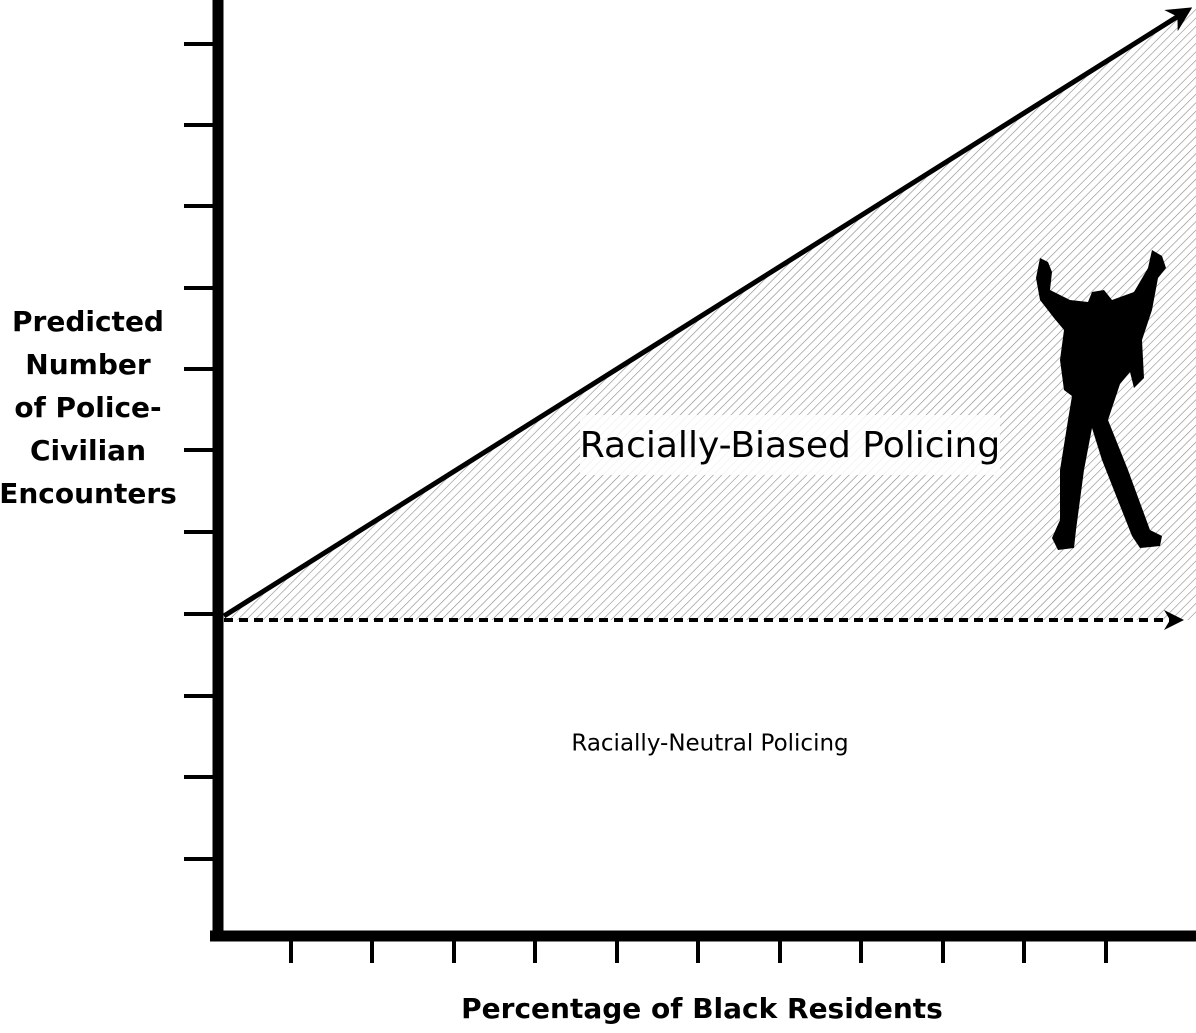 The width and height of the screenshot is (1196, 1033). I want to click on x-ticks, so click(698, 949).